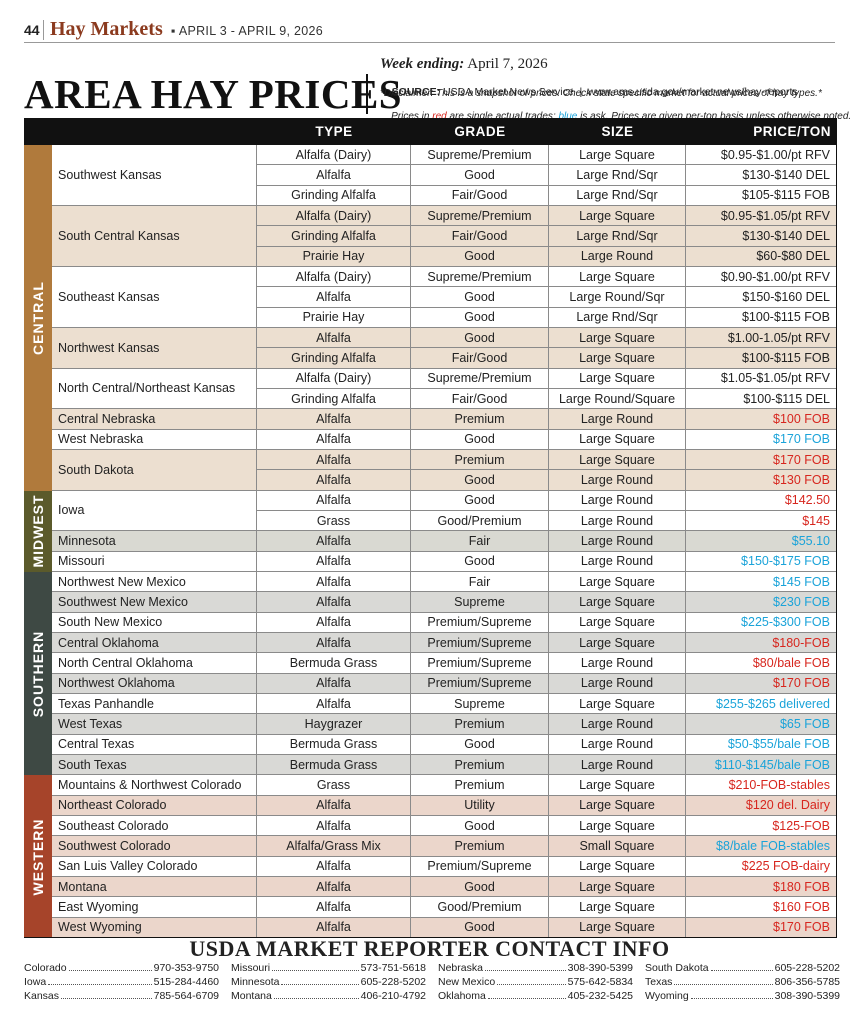 The image size is (859, 1024). Describe the element at coordinates (742, 982) in the screenshot. I see `contact: Texas 806-356-5785` at that location.